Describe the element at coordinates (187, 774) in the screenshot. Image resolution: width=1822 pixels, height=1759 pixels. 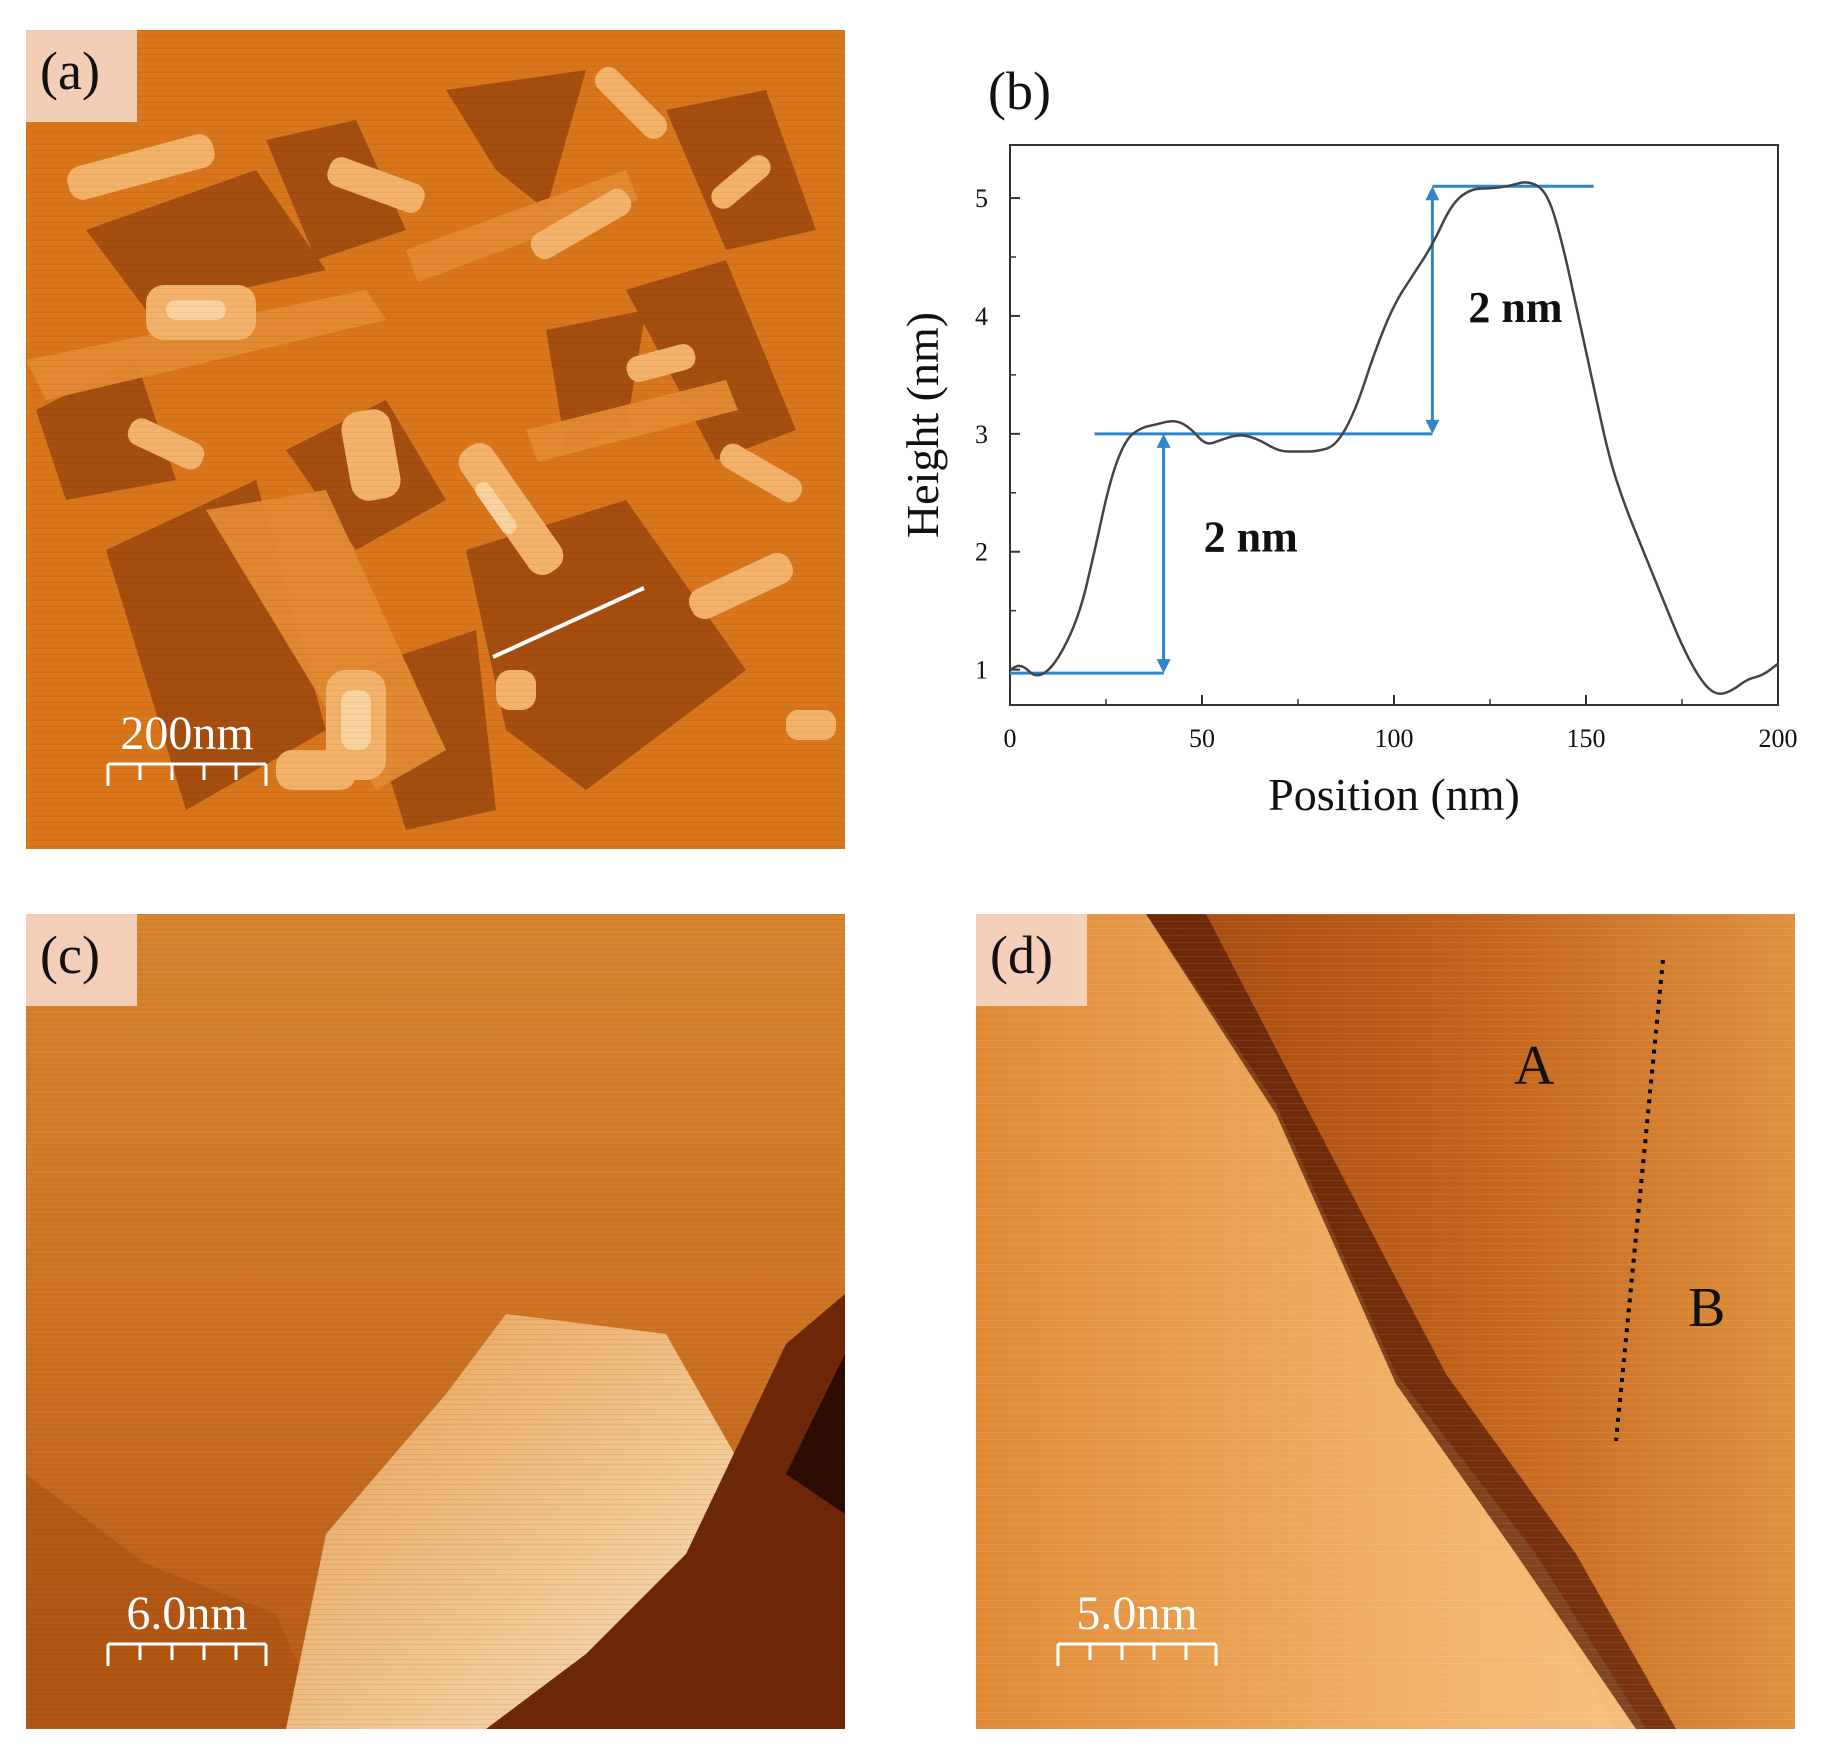
I see `scale-bar-ruler-a` at that location.